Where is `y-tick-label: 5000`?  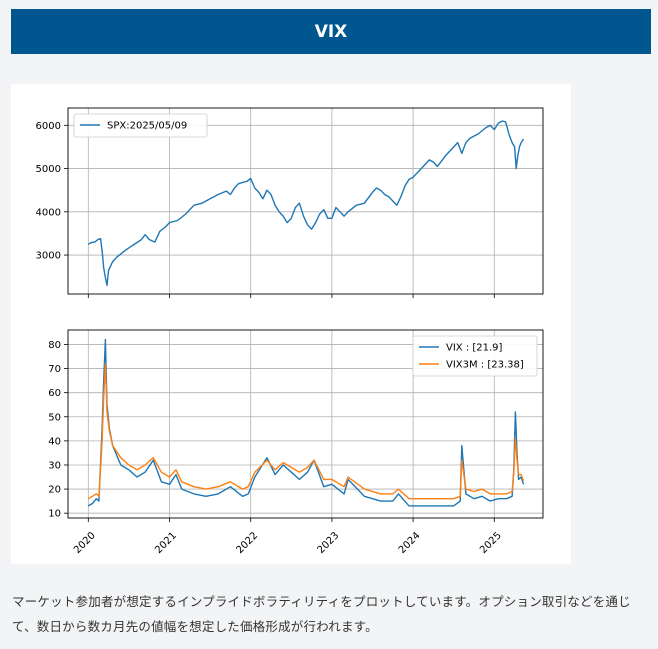
y-tick-label: 5000 is located at coordinates (48, 169).